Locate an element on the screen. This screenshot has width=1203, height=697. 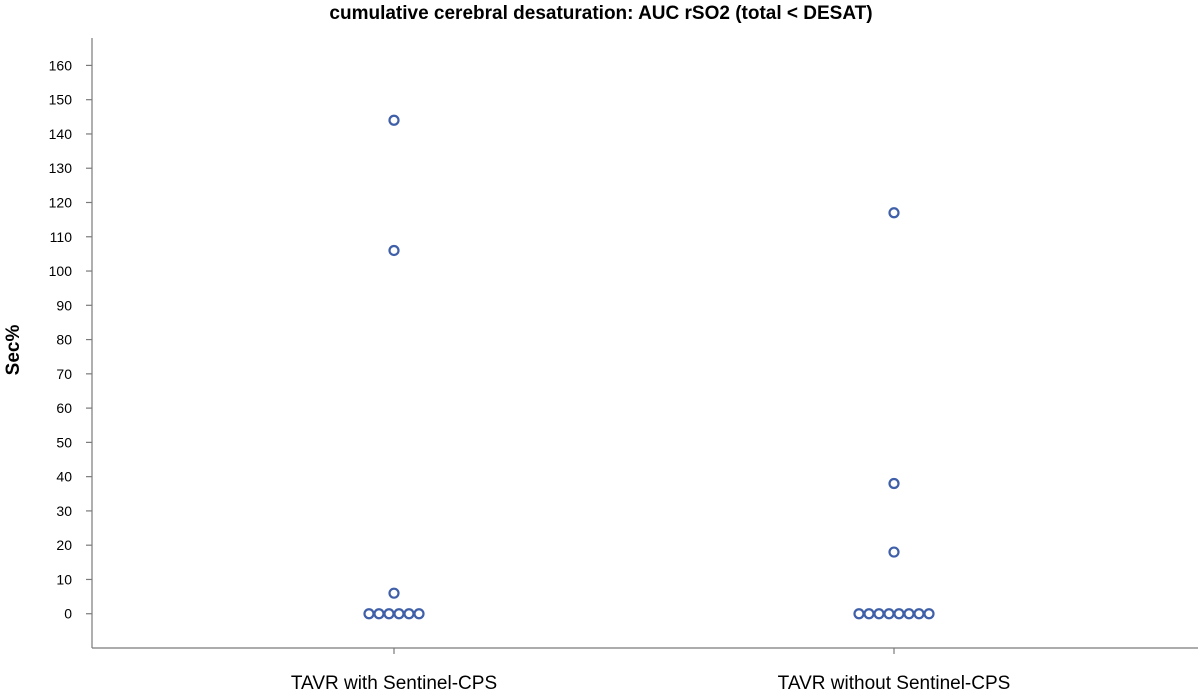
y-tick-label: 10 is located at coordinates (64, 579).